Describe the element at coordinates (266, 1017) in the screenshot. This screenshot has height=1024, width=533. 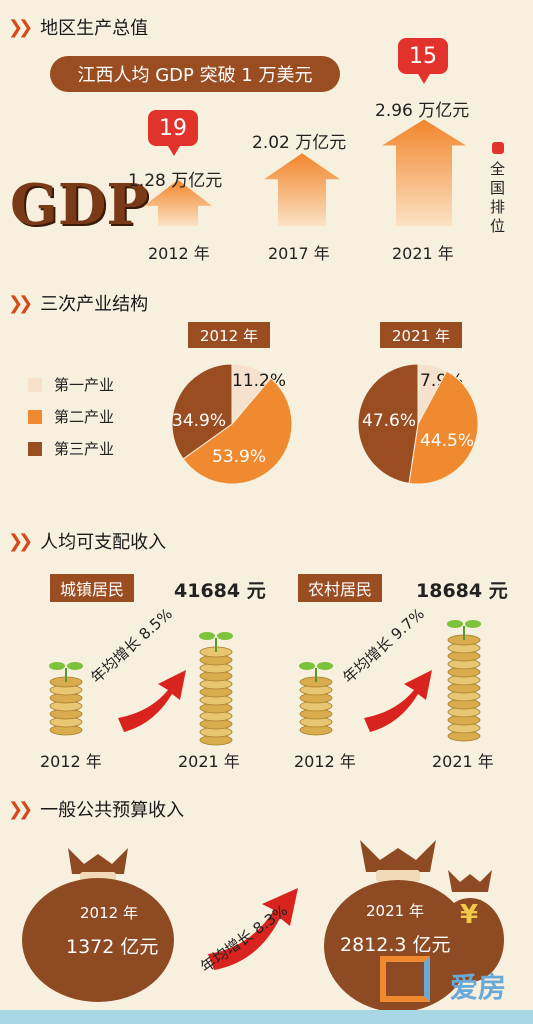
I see `bottom-bar` at that location.